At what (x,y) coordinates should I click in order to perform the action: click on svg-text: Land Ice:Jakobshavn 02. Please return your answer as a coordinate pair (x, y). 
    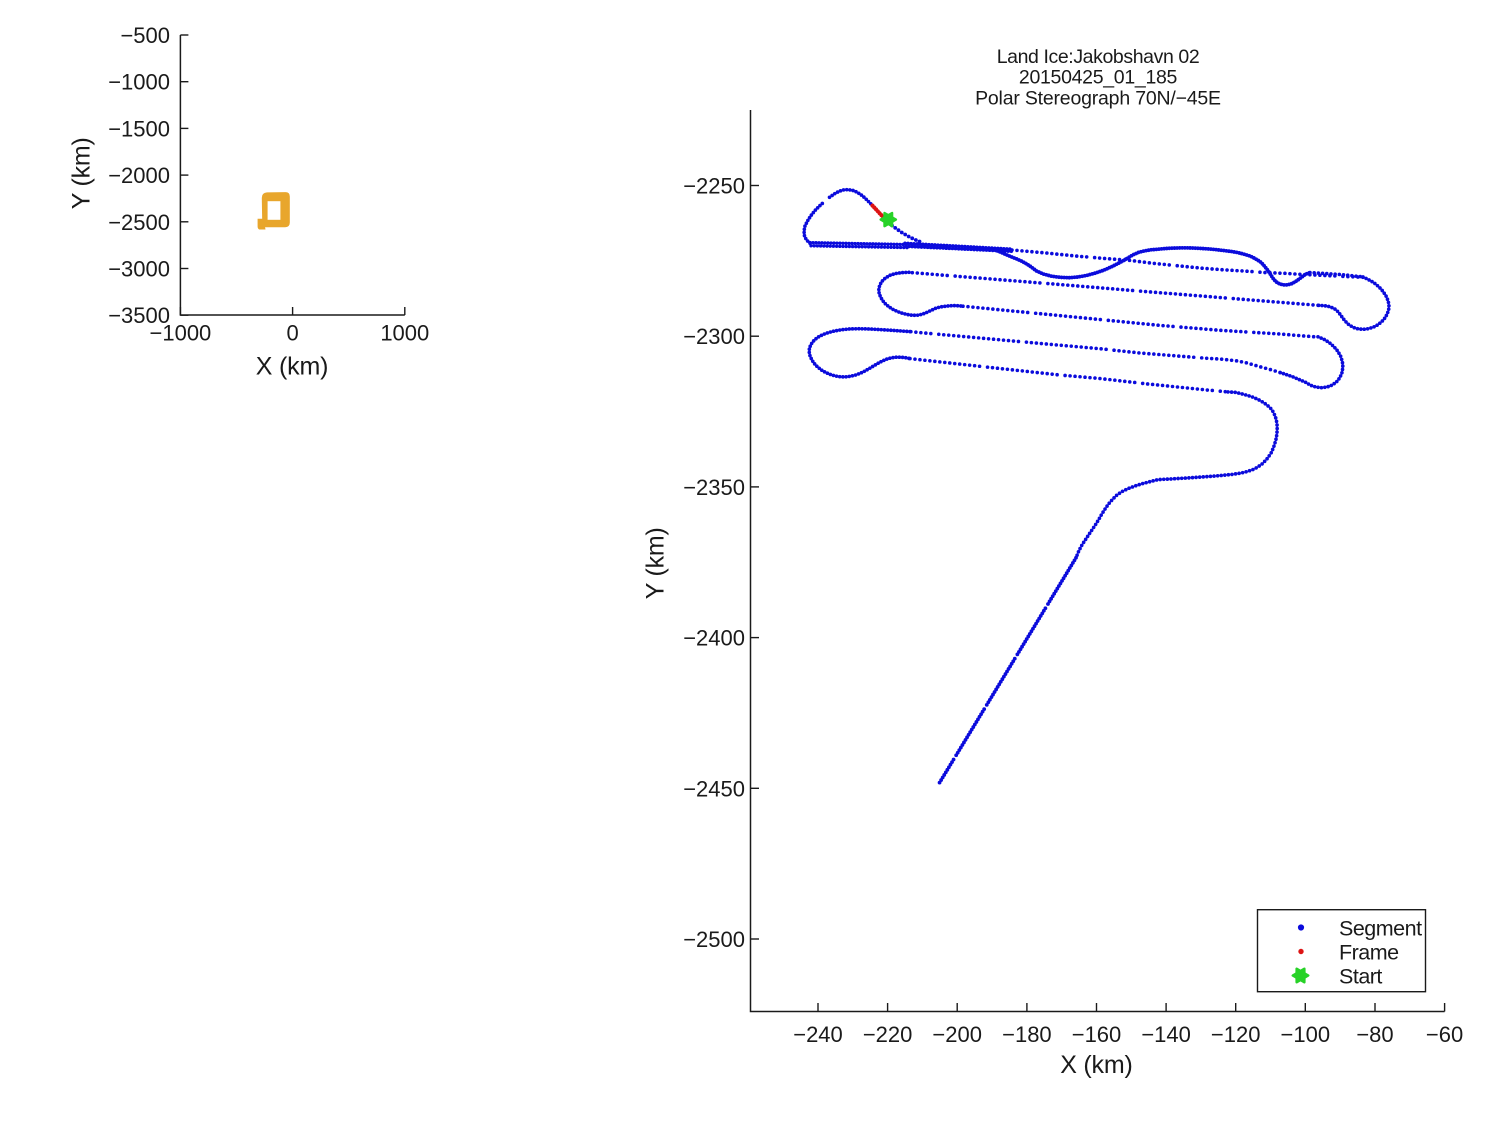
    Looking at the image, I should click on (1098, 57).